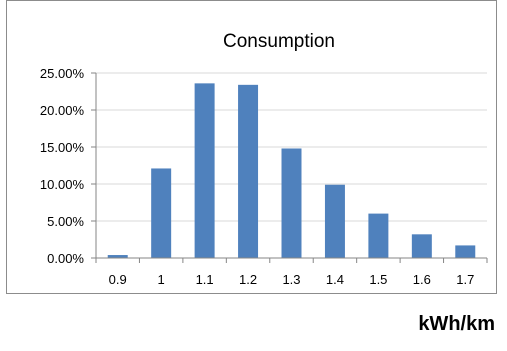 Image resolution: width=507 pixels, height=351 pixels. Describe the element at coordinates (291, 203) in the screenshot. I see `bar-1.3` at that location.